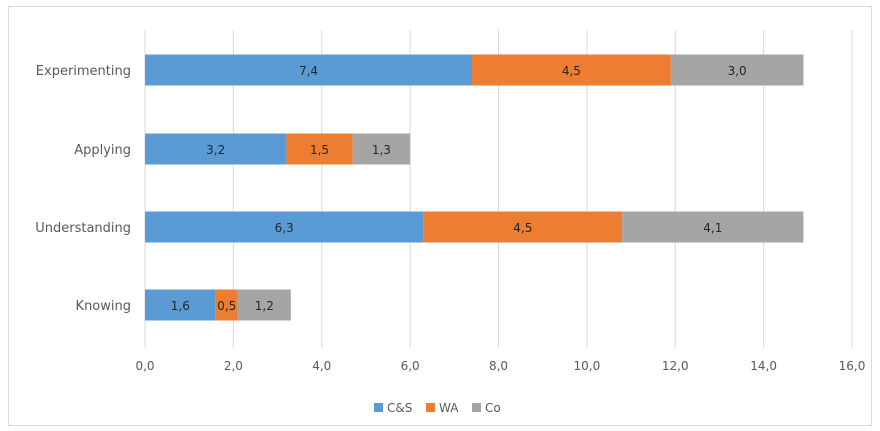 This screenshot has width=880, height=431. I want to click on data-label: 1,6, so click(180, 306).